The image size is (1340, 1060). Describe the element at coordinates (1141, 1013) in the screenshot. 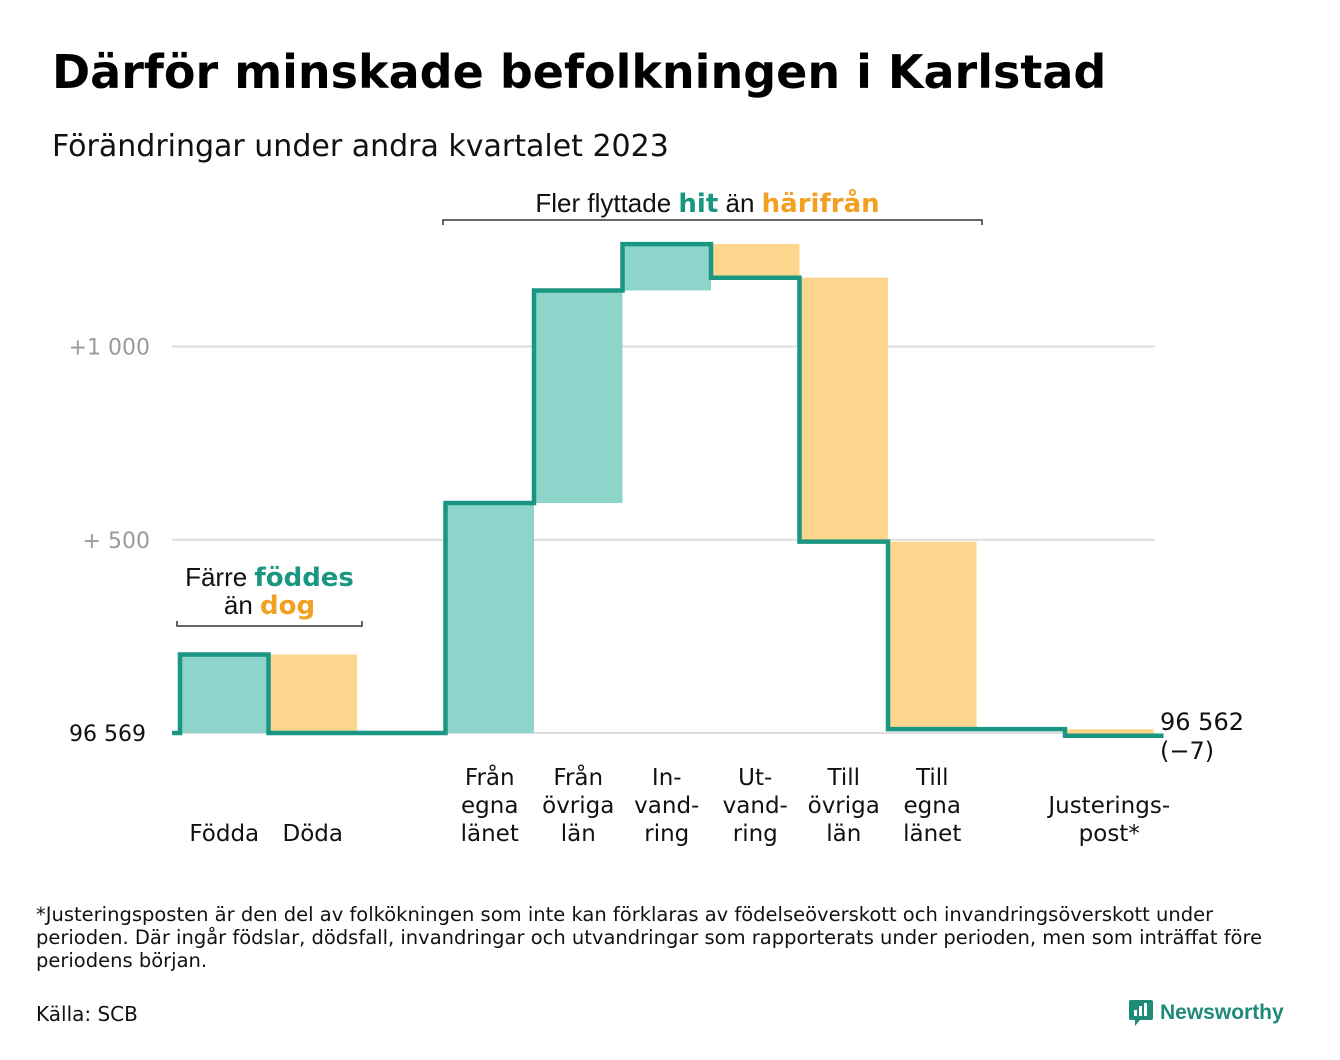

I see `chart-bubble-icon` at that location.